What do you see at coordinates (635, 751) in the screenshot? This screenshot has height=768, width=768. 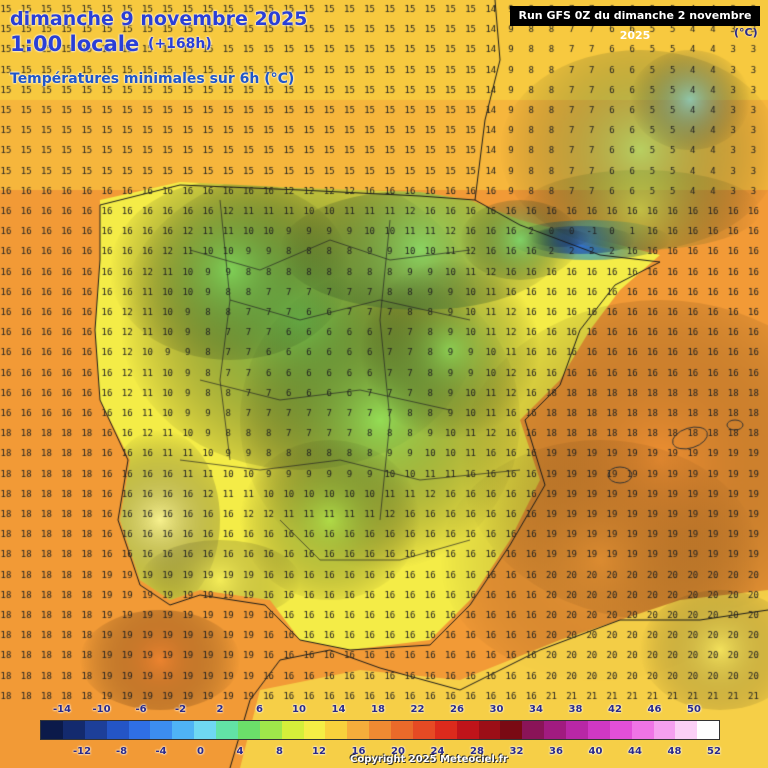 I see `scale-tick-bottom: 44` at bounding box center [635, 751].